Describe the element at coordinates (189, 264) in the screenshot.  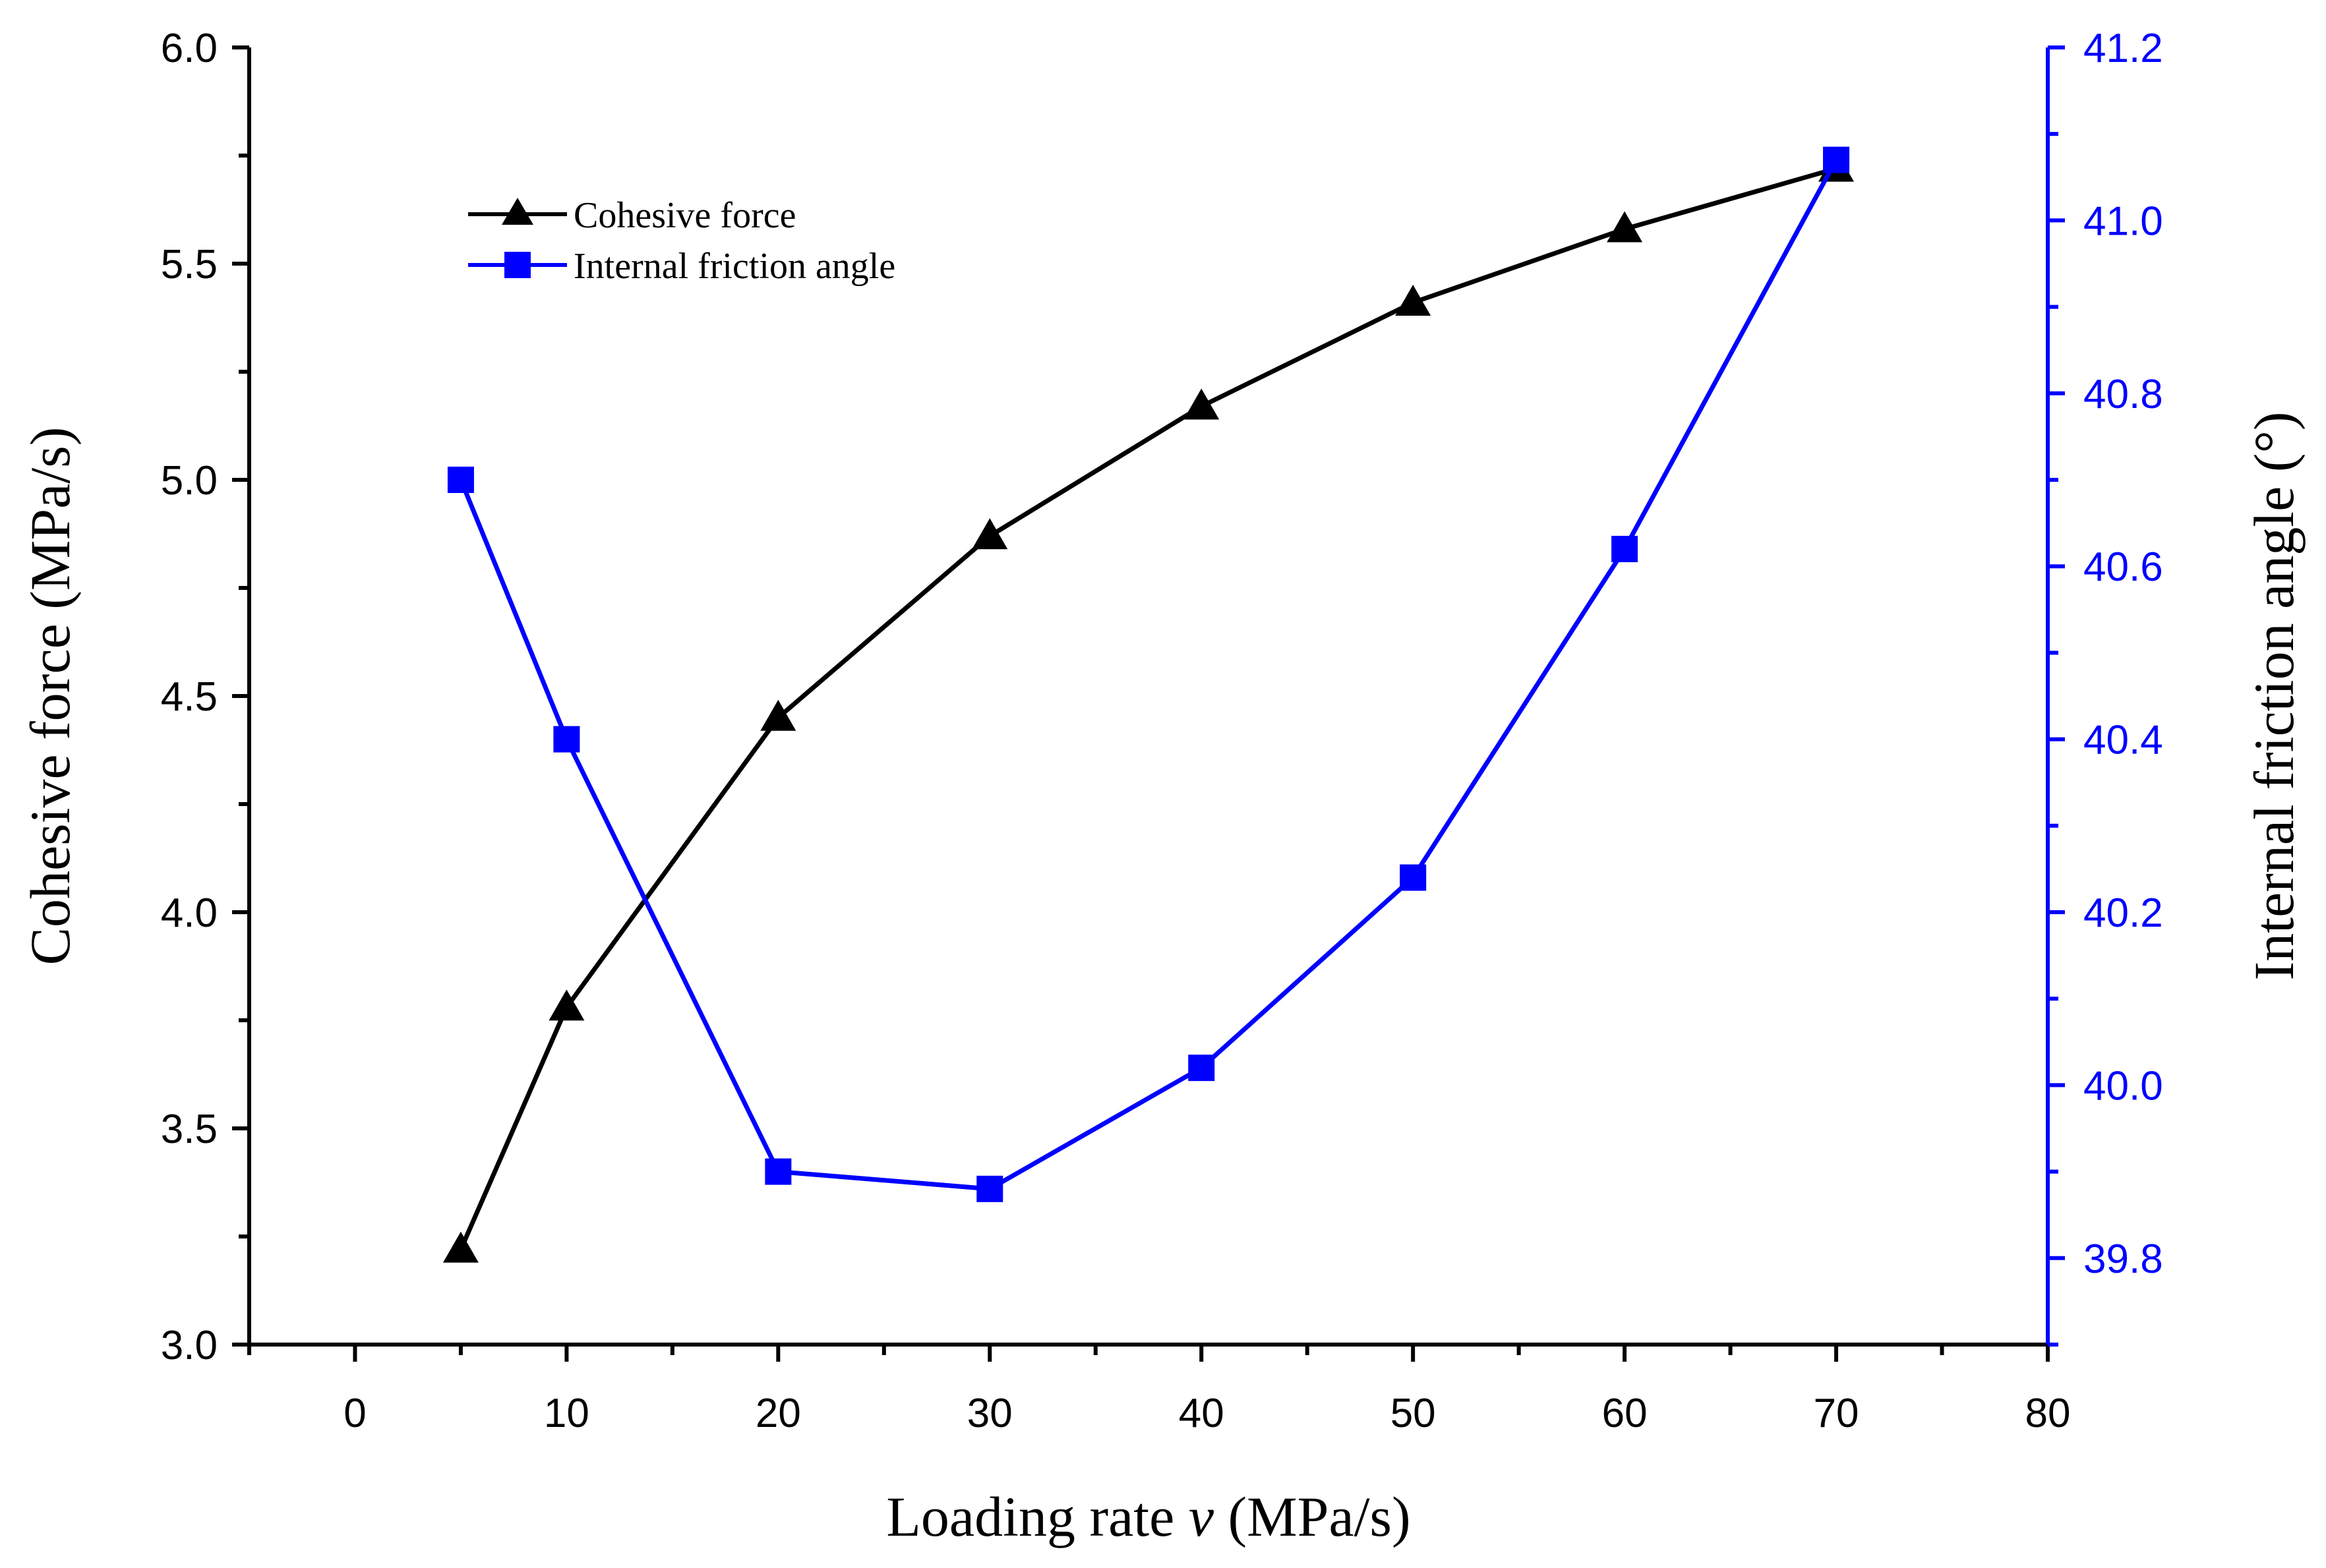
I see `y-tick-label: 5.5` at that location.